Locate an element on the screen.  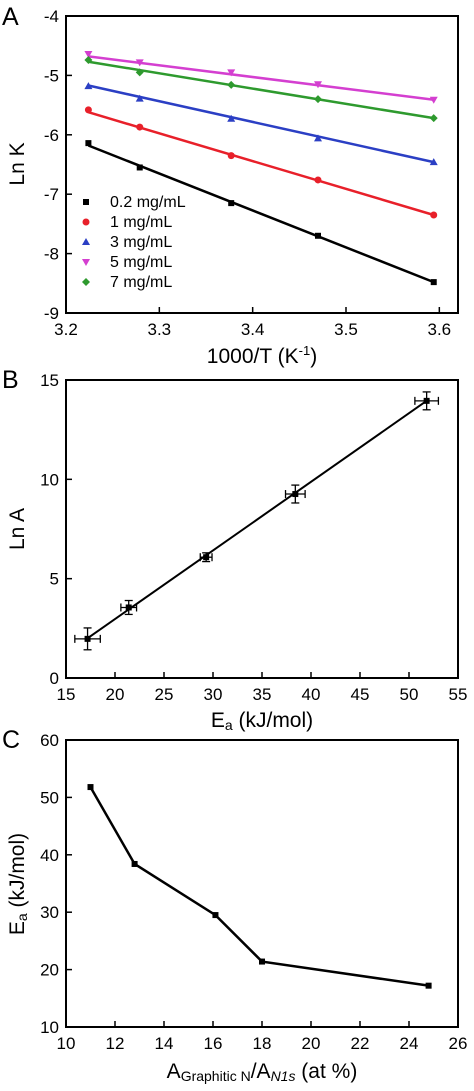
fit-line-5-mg-ml is located at coordinates (261, 78).